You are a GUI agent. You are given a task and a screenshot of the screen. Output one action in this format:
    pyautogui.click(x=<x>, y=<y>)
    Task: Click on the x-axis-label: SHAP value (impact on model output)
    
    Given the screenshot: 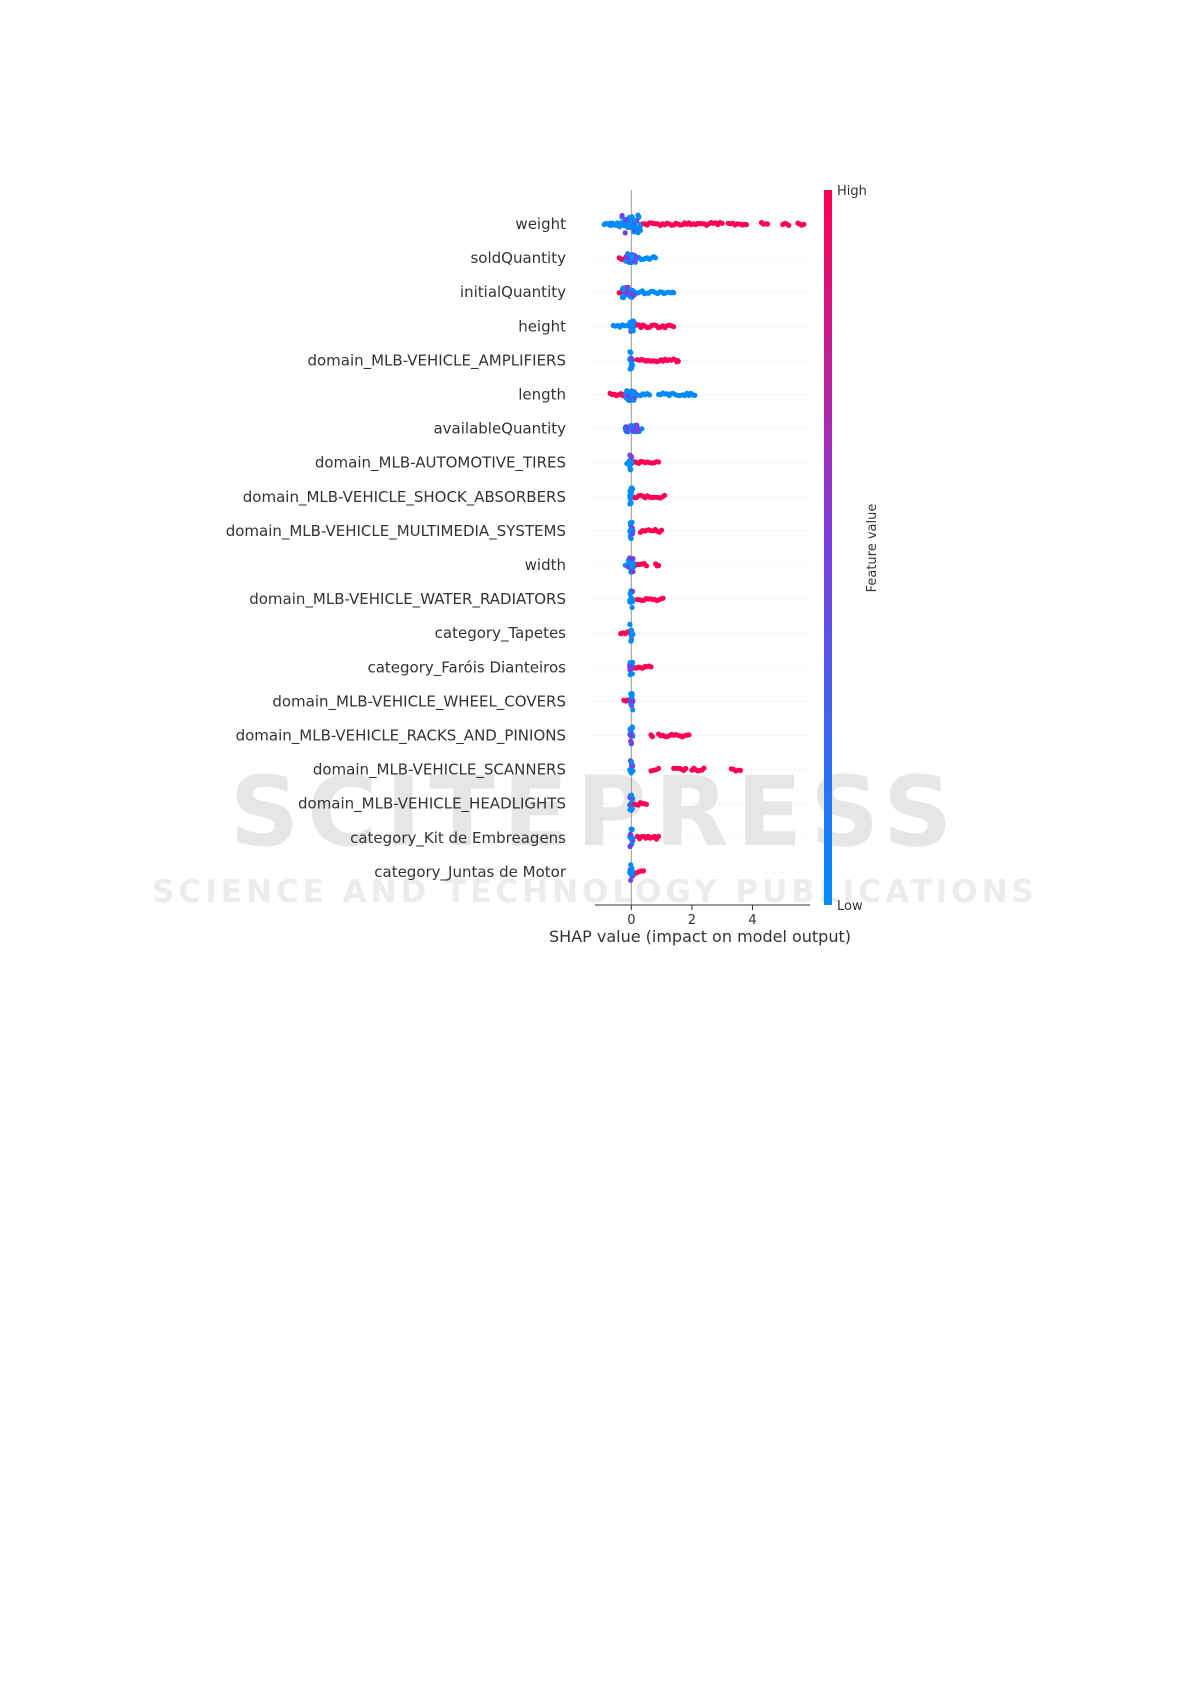 What is the action you would take?
    pyautogui.click(x=700, y=936)
    